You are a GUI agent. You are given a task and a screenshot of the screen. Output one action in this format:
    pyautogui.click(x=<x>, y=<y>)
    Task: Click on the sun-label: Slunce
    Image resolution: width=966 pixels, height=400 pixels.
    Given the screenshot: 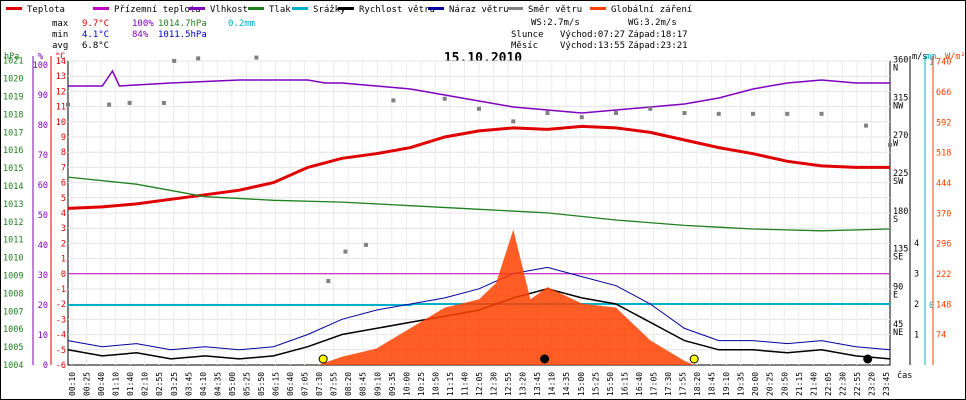 What is the action you would take?
    pyautogui.click(x=527, y=35)
    